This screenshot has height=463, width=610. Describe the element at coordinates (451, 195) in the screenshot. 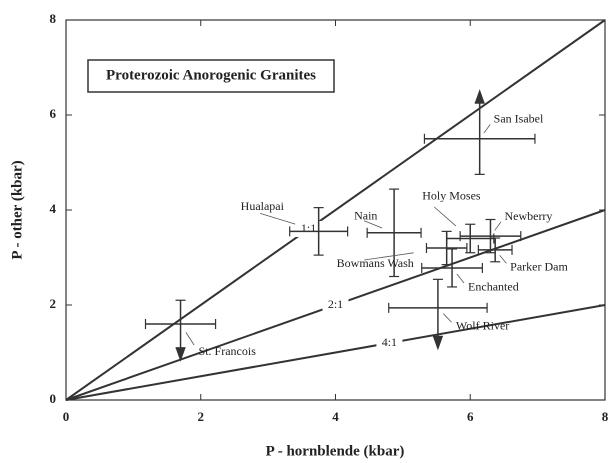

I see `point-label: Holy Moses` at that location.